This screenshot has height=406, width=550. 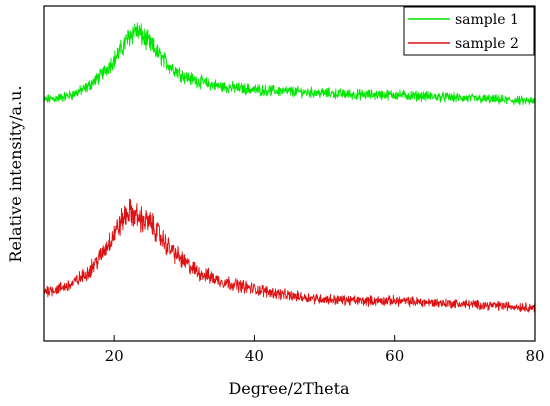 I want to click on legend: sample 1 sample 2, so click(x=469, y=31).